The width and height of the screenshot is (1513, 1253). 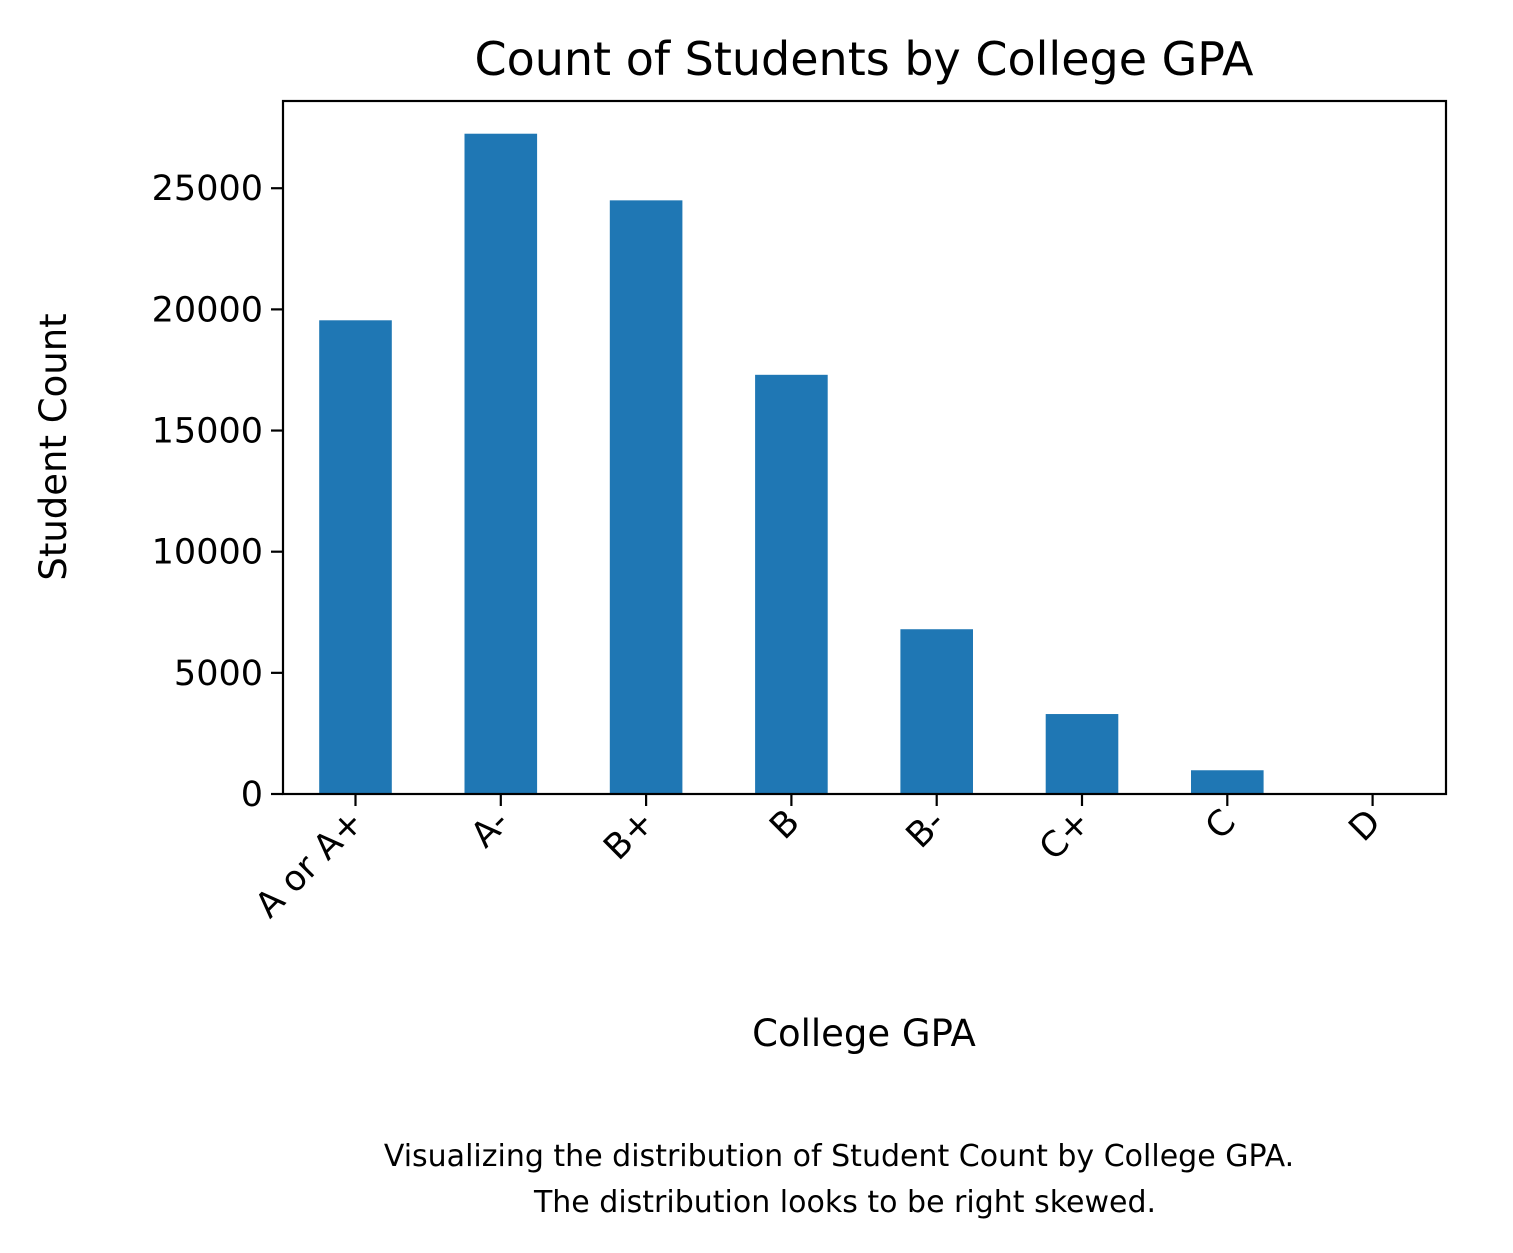 I want to click on x-axis-label: College GPA, so click(x=864, y=1033).